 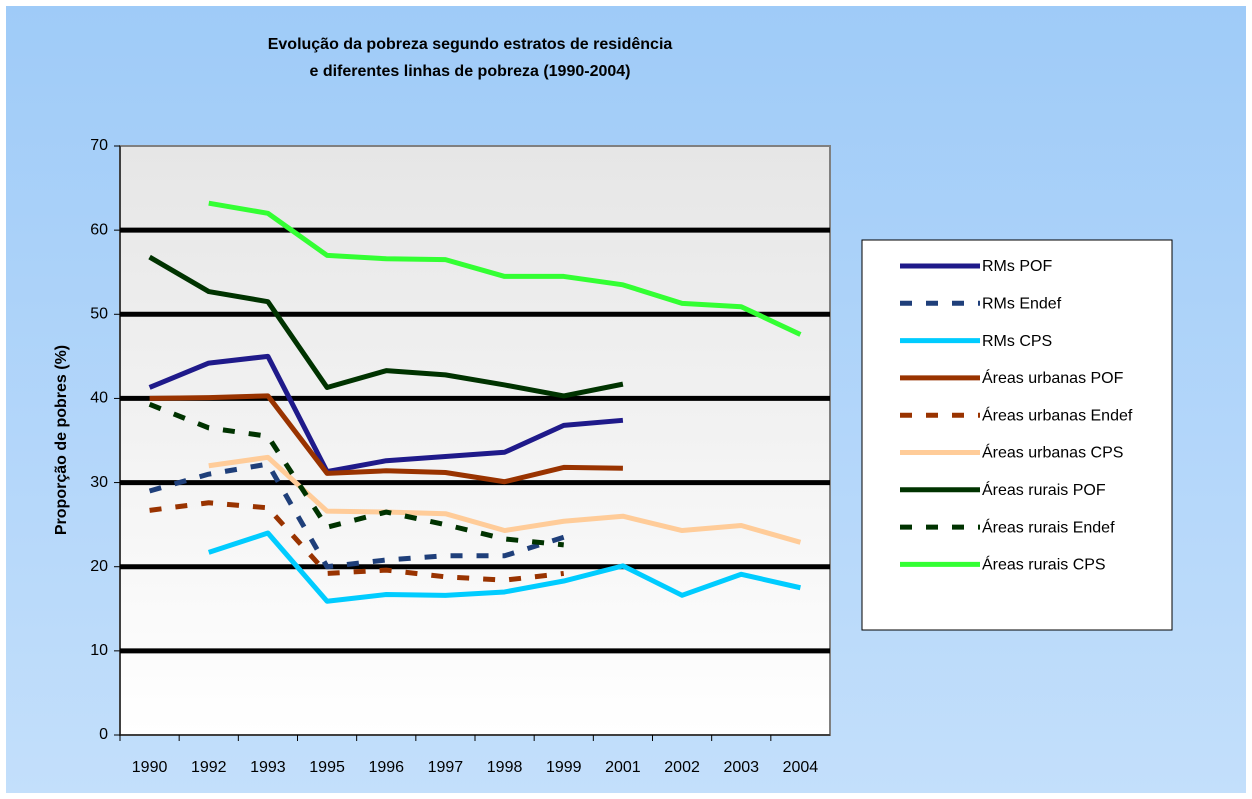 What do you see at coordinates (209, 767) in the screenshot?
I see `x-tick-label: 1992` at bounding box center [209, 767].